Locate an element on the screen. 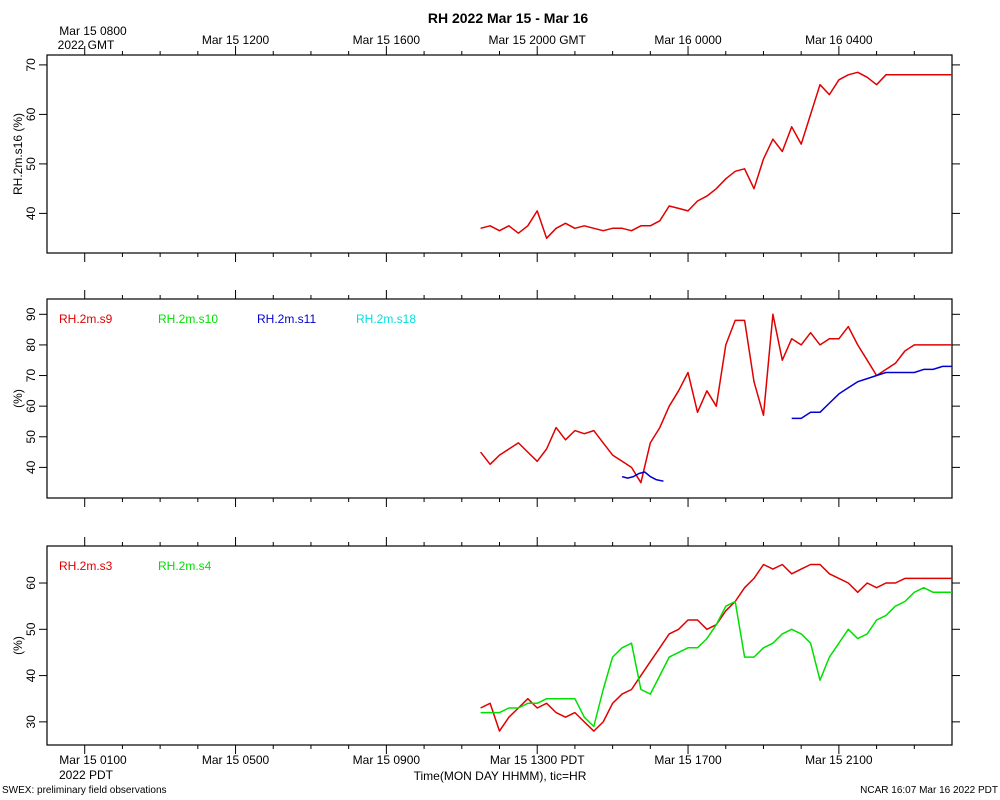 Image resolution: width=1000 pixels, height=800 pixels. legend-entry: RH.2m.s9 is located at coordinates (86, 319).